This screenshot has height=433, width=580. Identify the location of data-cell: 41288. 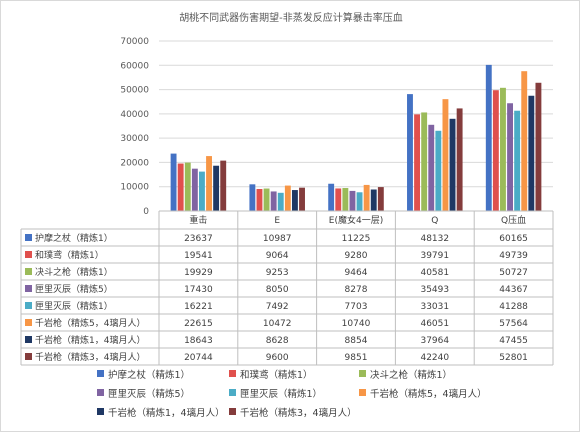
(513, 307).